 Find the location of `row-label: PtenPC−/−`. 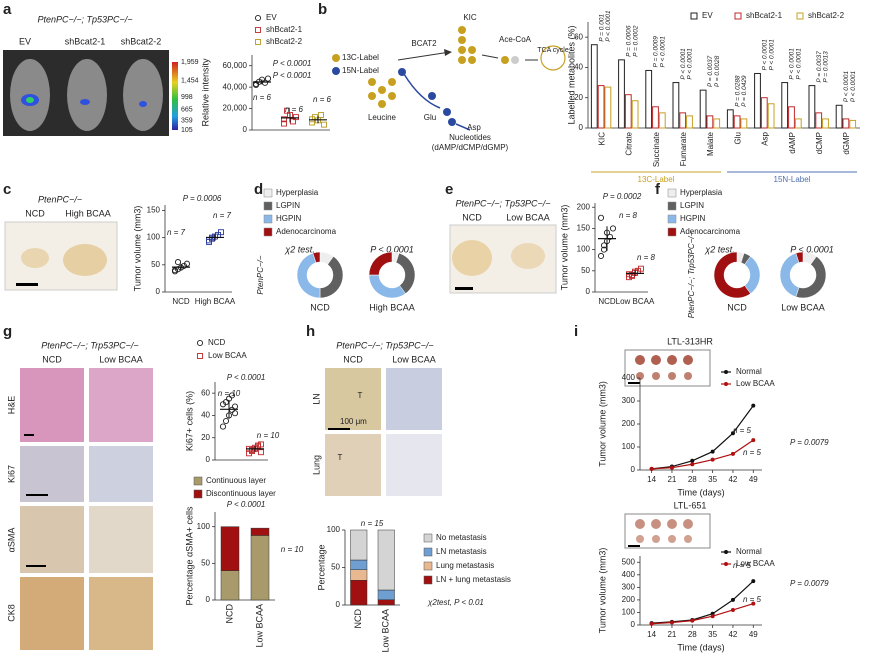

row-label: PtenPC−/− is located at coordinates (260, 274).